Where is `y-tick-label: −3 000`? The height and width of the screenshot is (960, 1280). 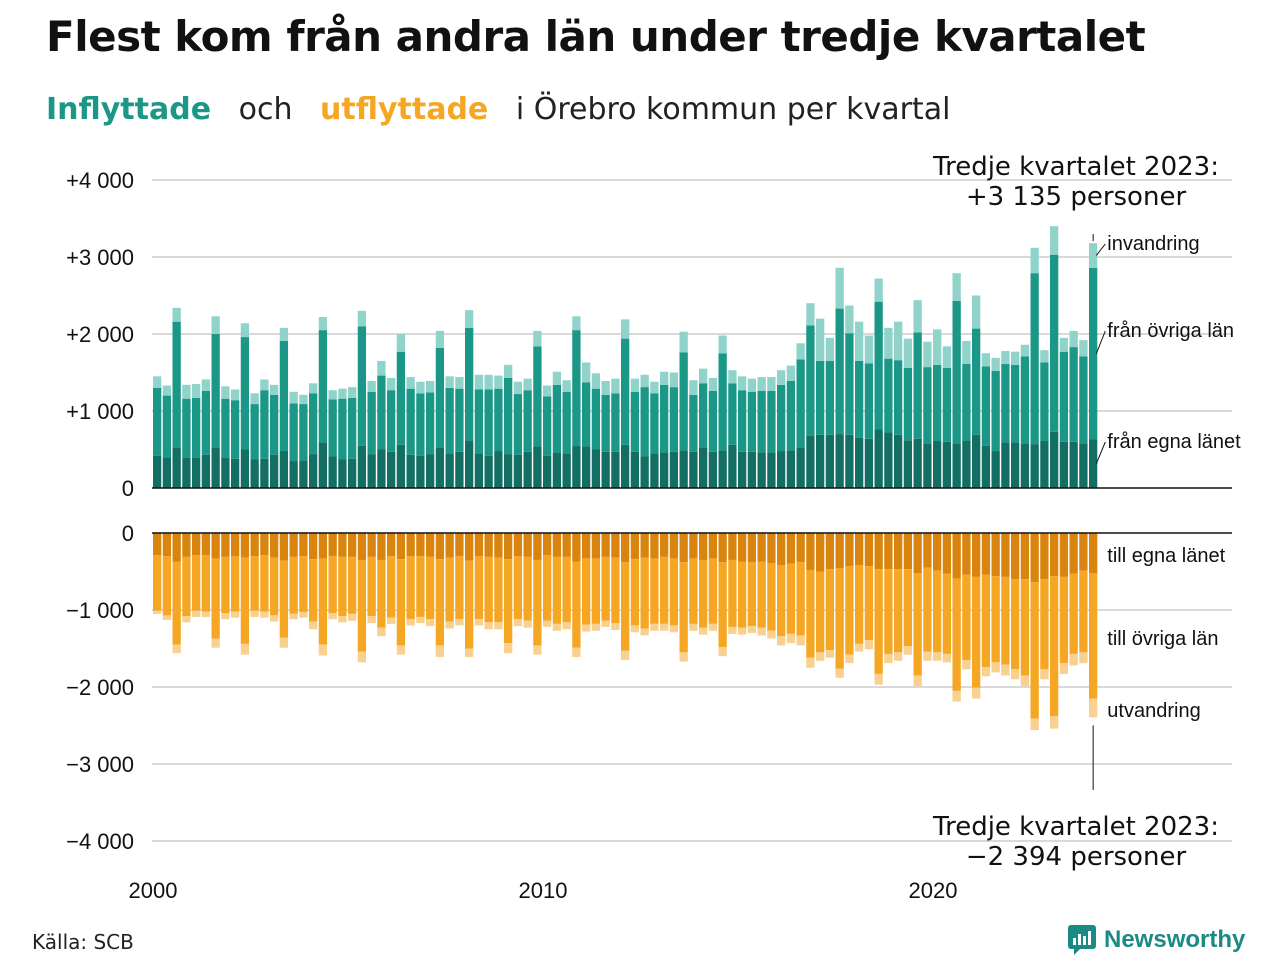 y-tick-label: −3 000 is located at coordinates (100, 764).